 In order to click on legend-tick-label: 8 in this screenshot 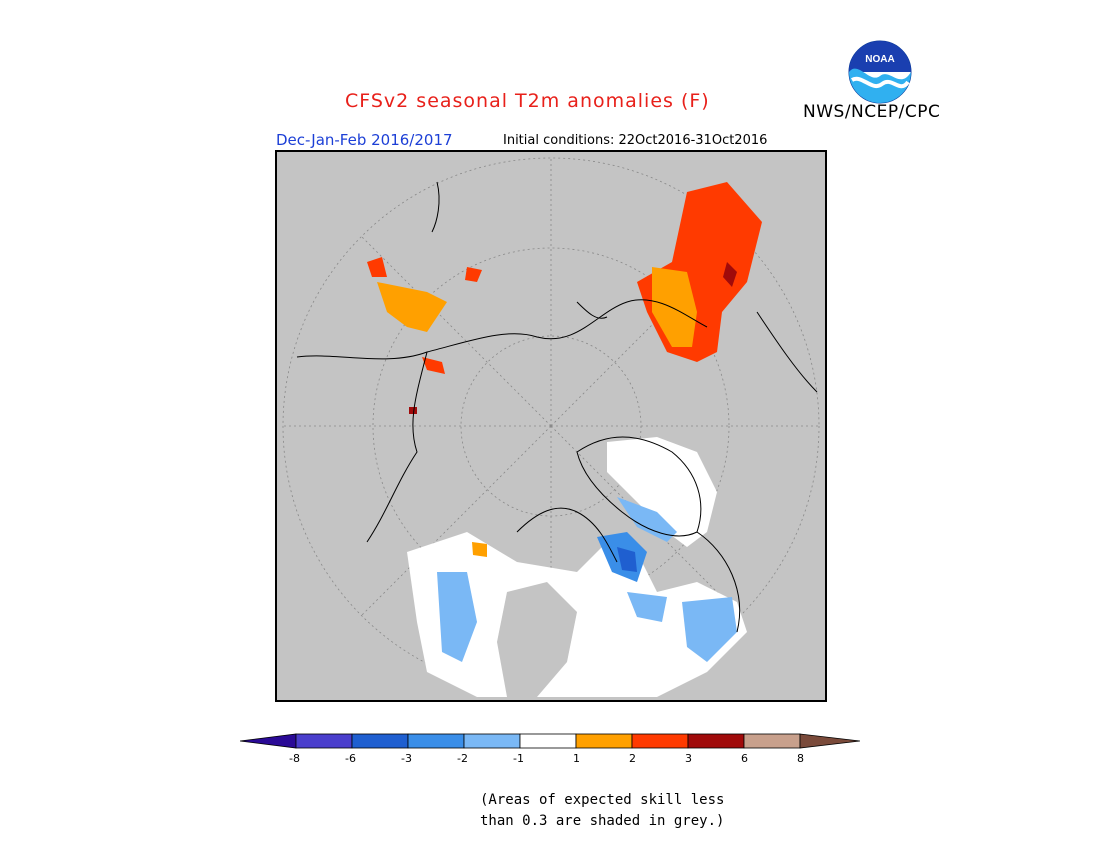, I will do `click(800, 758)`.